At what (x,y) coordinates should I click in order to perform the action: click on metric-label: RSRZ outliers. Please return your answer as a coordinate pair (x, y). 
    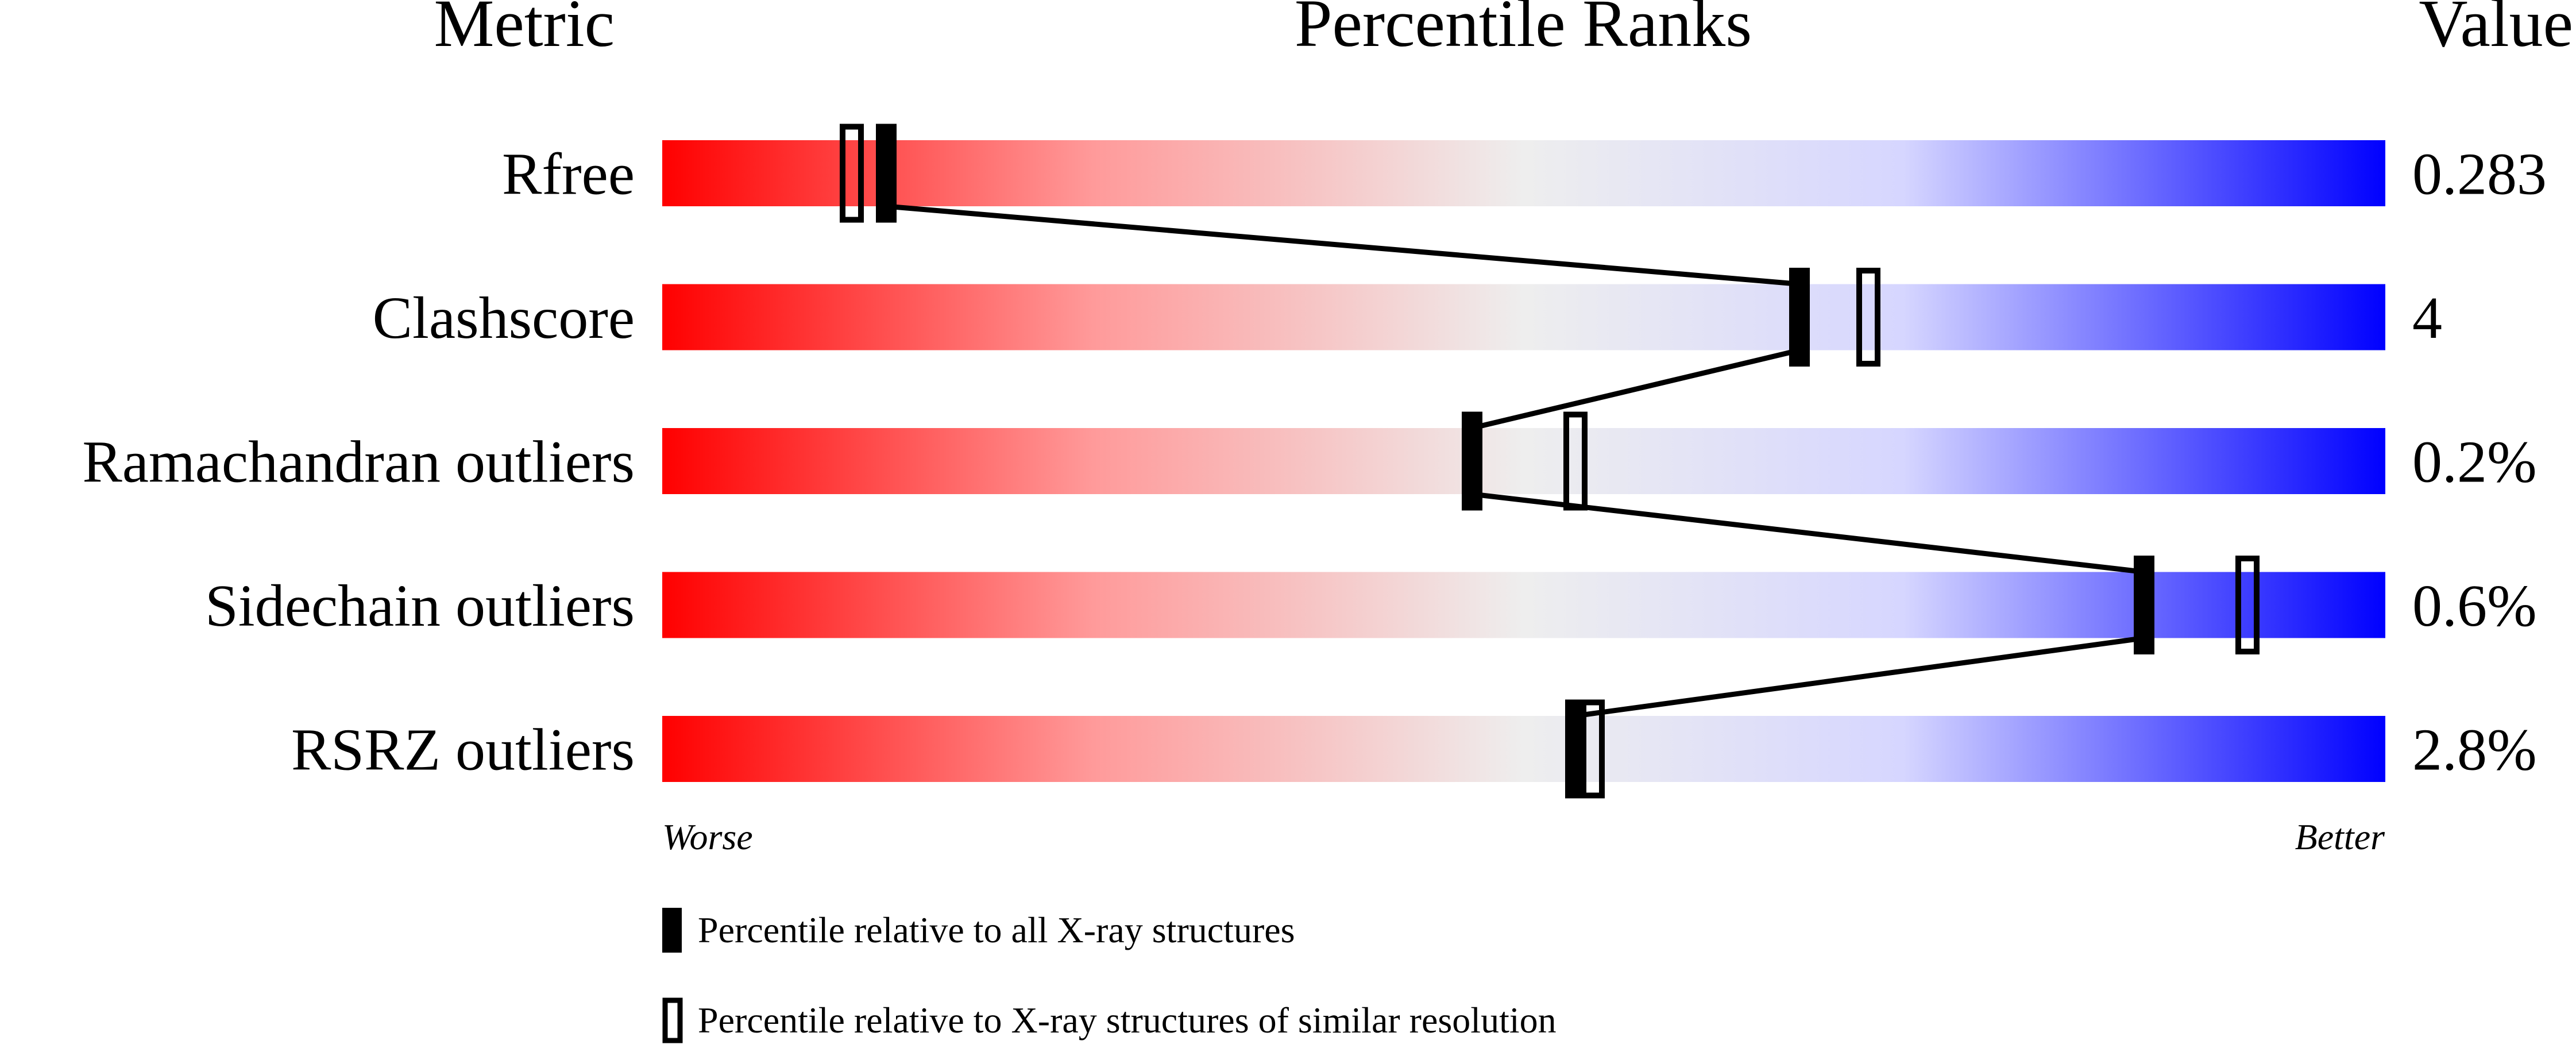
    Looking at the image, I should click on (463, 750).